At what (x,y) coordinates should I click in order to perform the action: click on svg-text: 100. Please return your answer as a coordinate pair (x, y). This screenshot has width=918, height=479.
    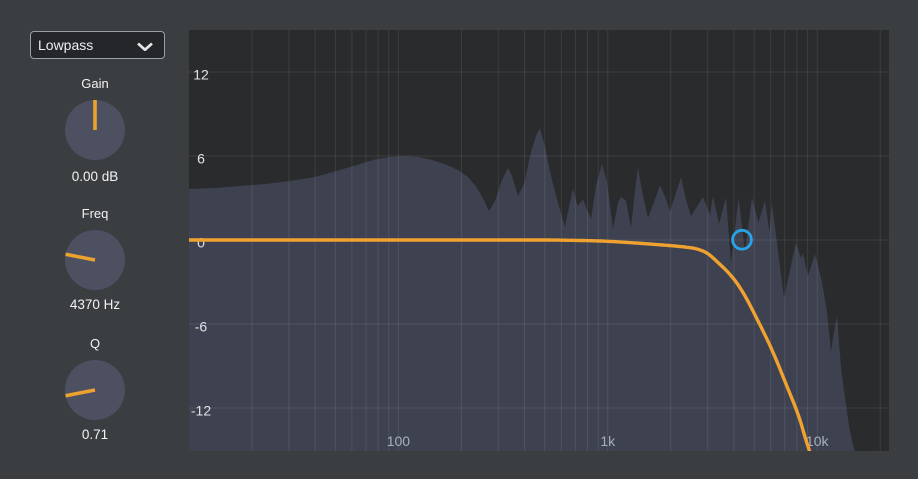
    Looking at the image, I should click on (399, 441).